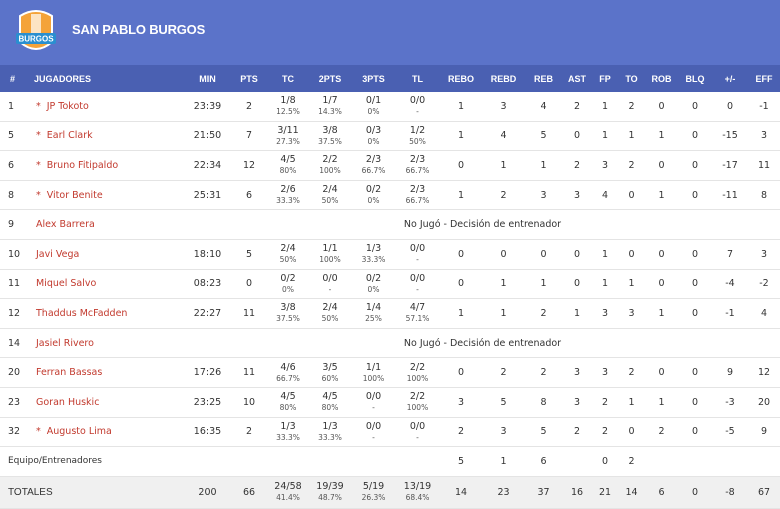 The image size is (780, 509). I want to click on stat-cell: 25:31, so click(207, 195).